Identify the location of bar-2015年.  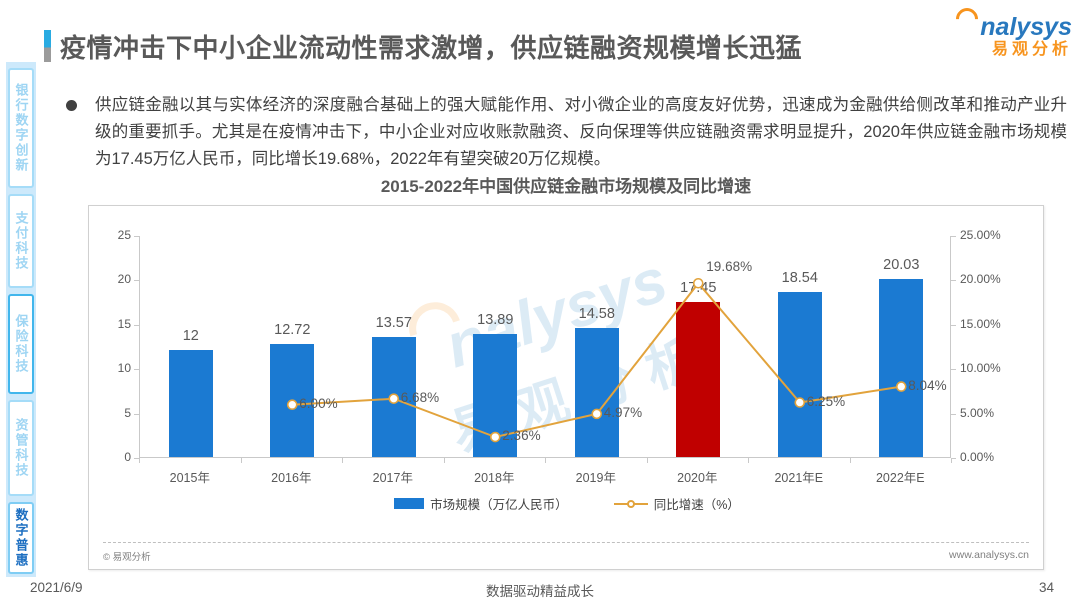
(190, 403).